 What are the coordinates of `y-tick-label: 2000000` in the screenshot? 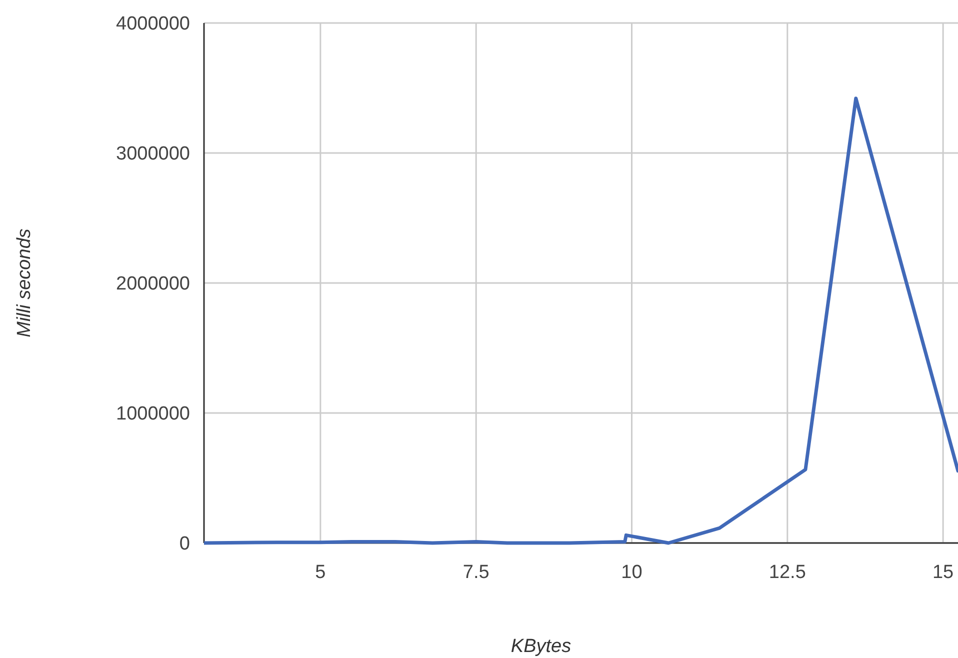 It's located at (153, 284).